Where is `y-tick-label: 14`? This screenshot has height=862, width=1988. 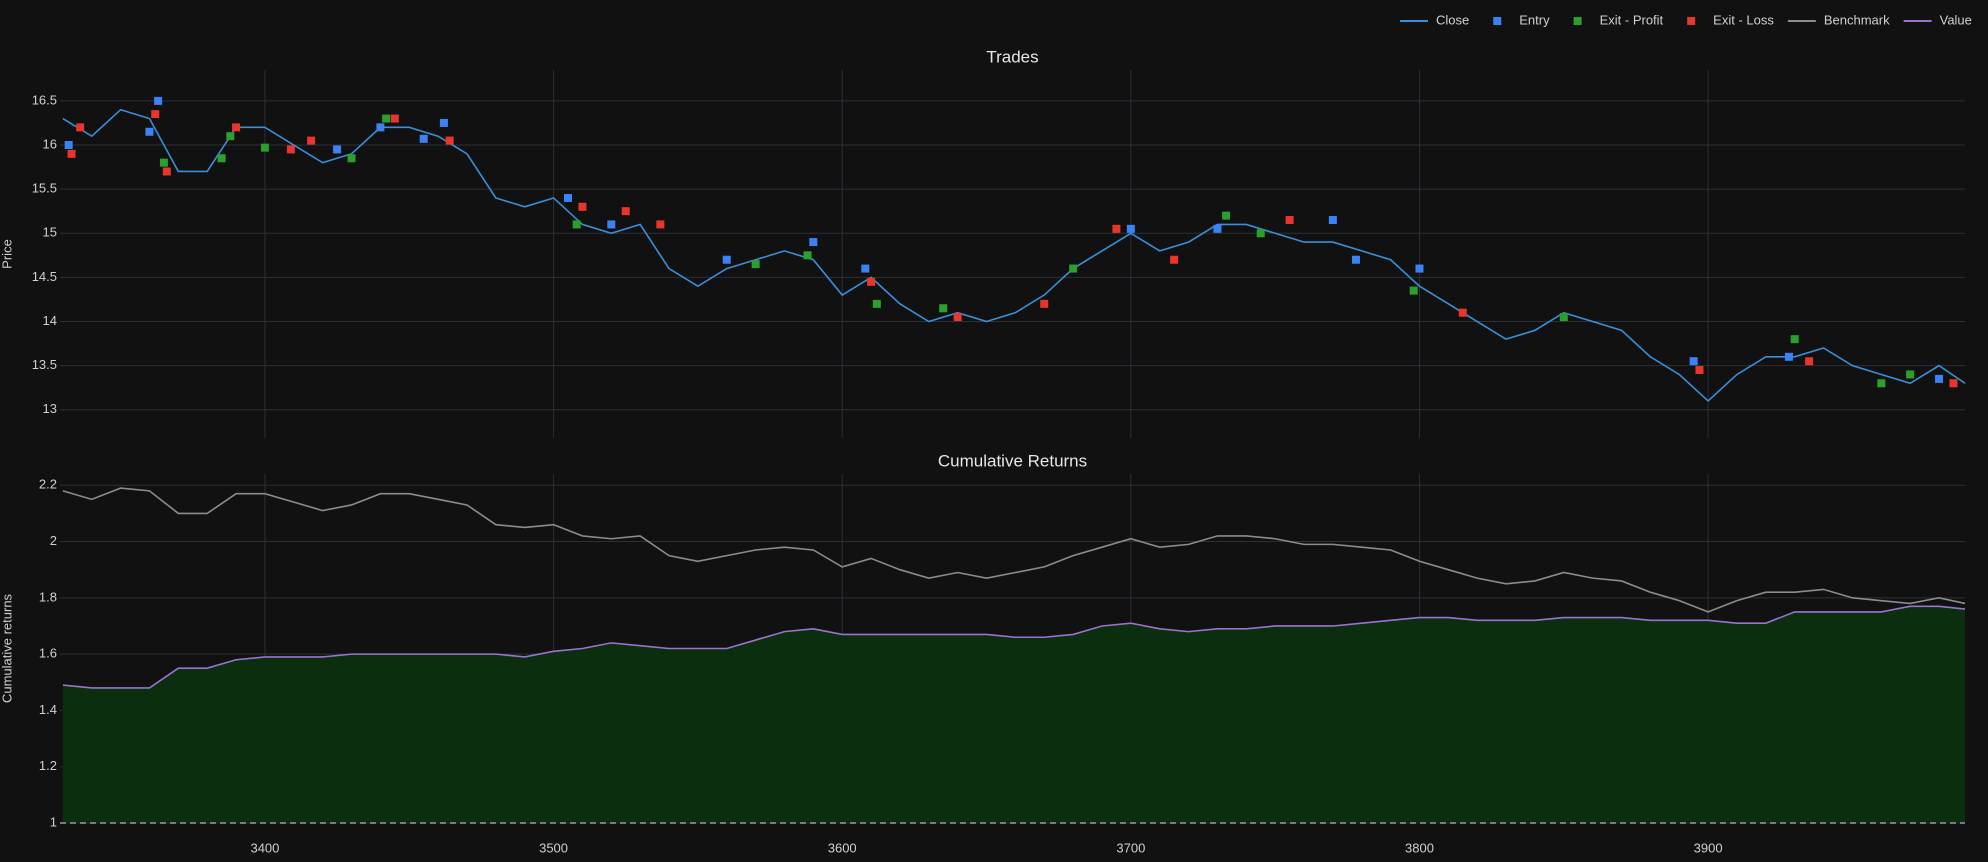
y-tick-label: 14 is located at coordinates (50, 320).